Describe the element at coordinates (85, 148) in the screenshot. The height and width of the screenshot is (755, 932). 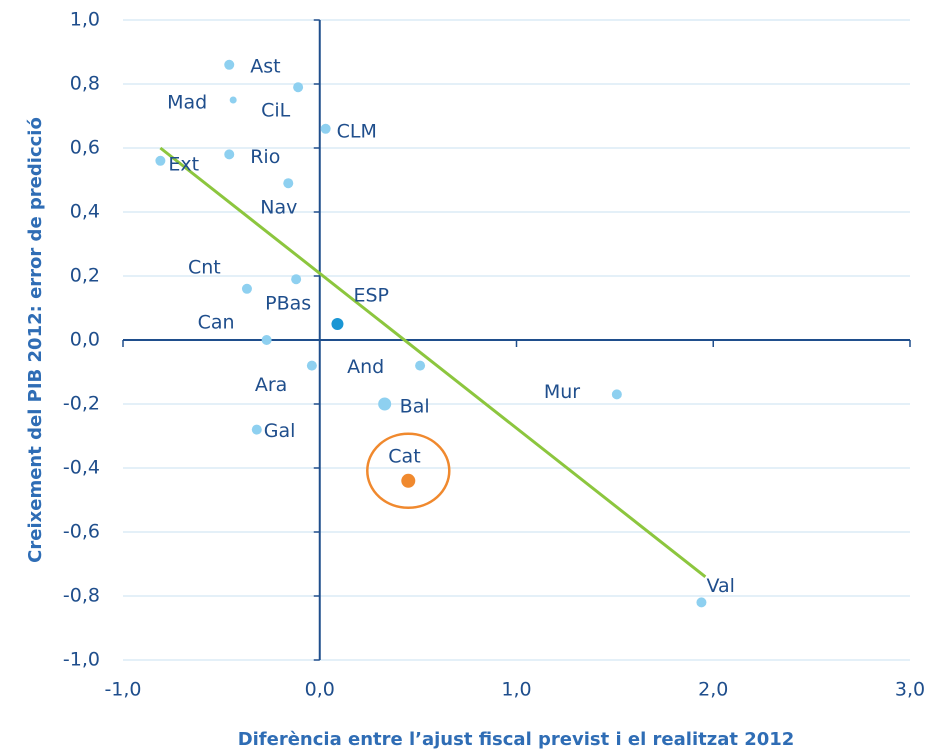
I see `y-tick-label: 0,6` at that location.